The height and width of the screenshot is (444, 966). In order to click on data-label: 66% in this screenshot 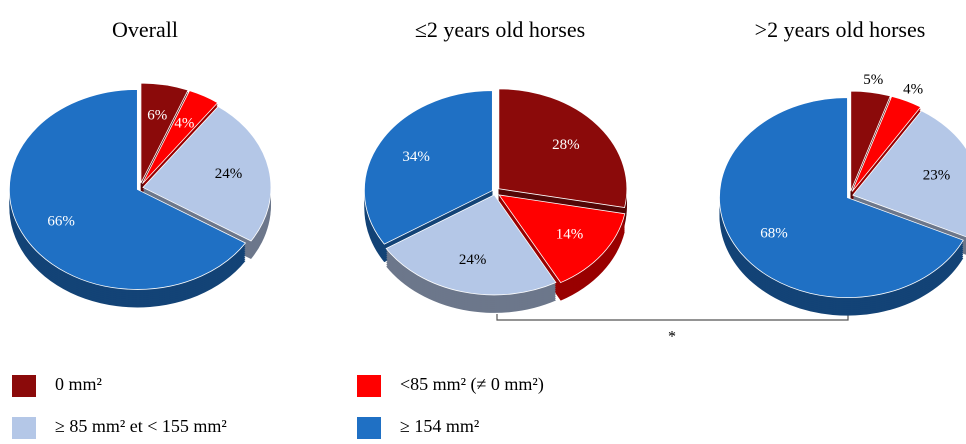, I will do `click(61, 222)`.